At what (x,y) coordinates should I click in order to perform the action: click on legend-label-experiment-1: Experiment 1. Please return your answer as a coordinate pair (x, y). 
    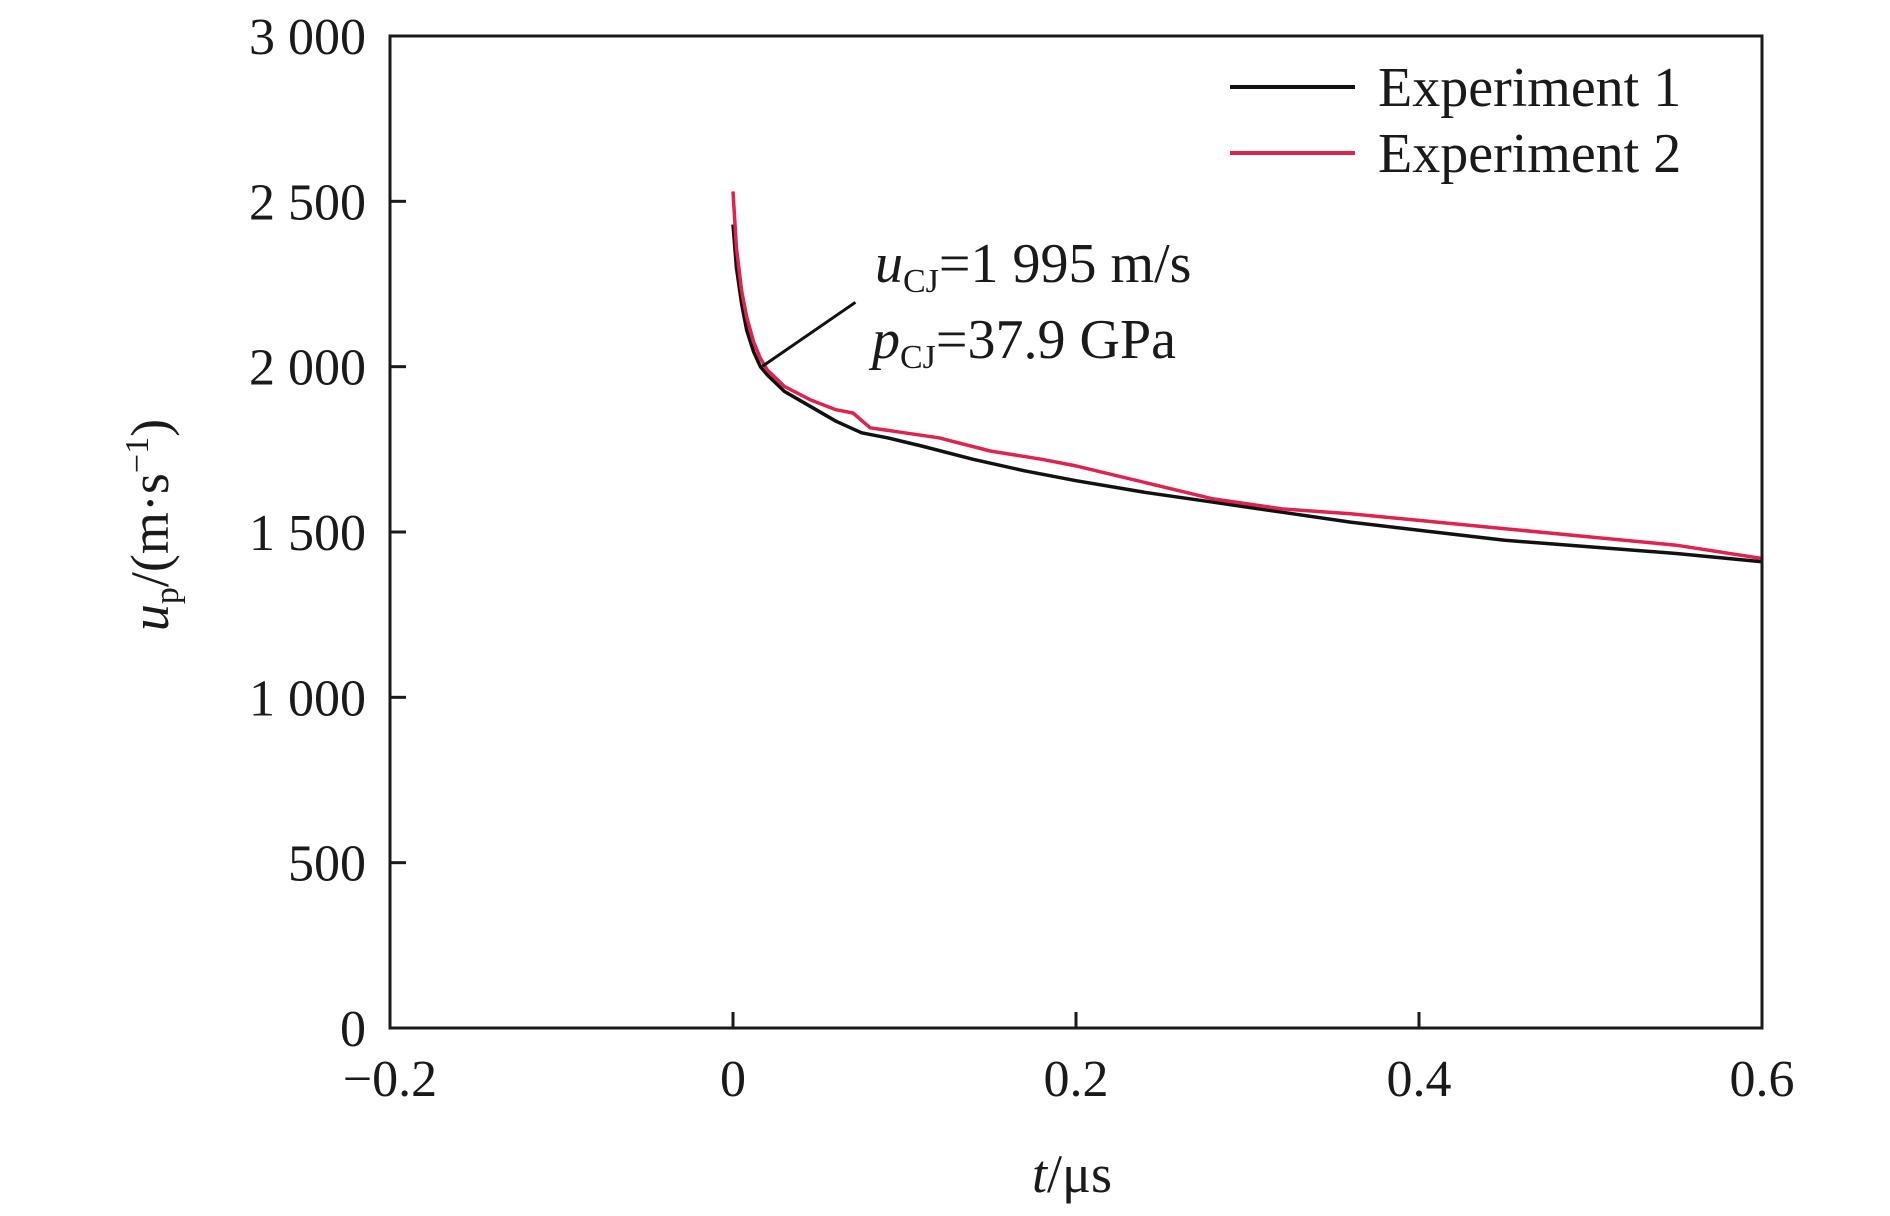
    Looking at the image, I should click on (1529, 88).